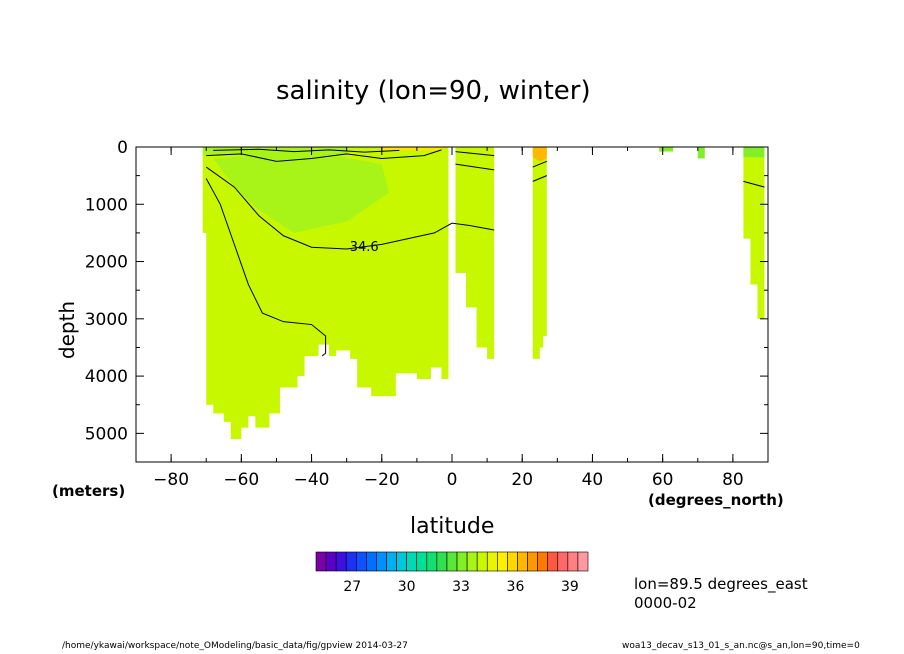 The height and width of the screenshot is (654, 904). What do you see at coordinates (171, 480) in the screenshot?
I see `x-tick-label-0: −80` at bounding box center [171, 480].